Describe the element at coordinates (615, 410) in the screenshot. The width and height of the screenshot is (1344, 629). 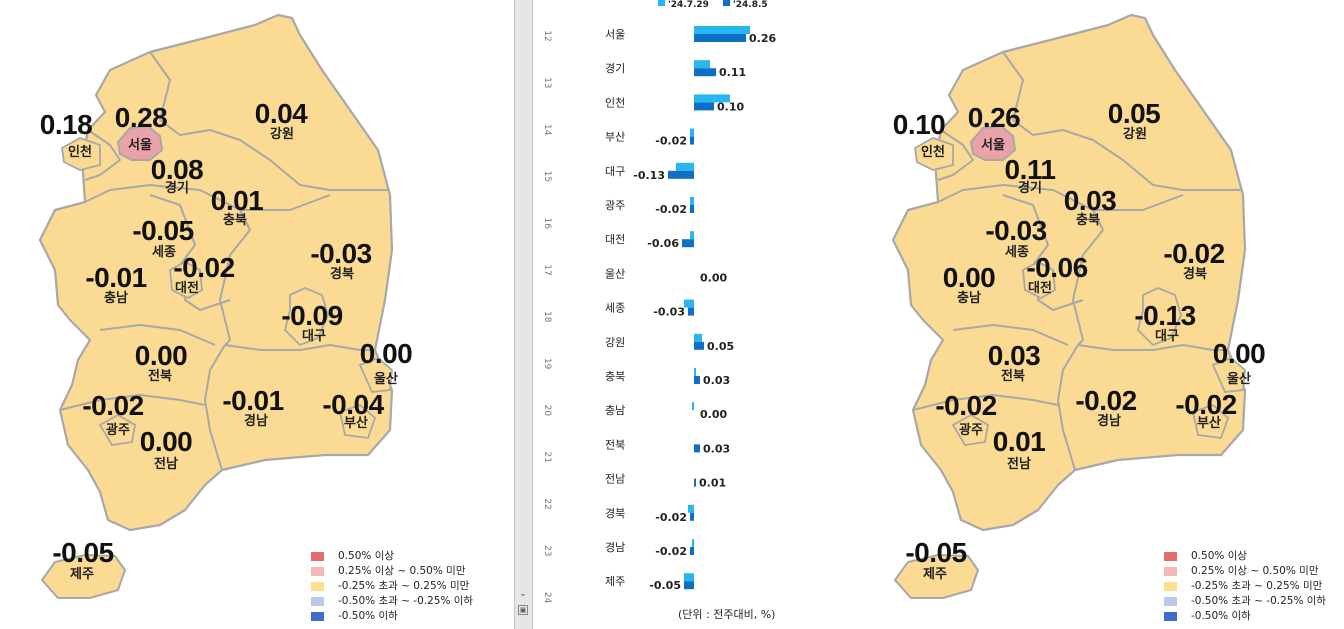
I see `category-label: 충남` at that location.